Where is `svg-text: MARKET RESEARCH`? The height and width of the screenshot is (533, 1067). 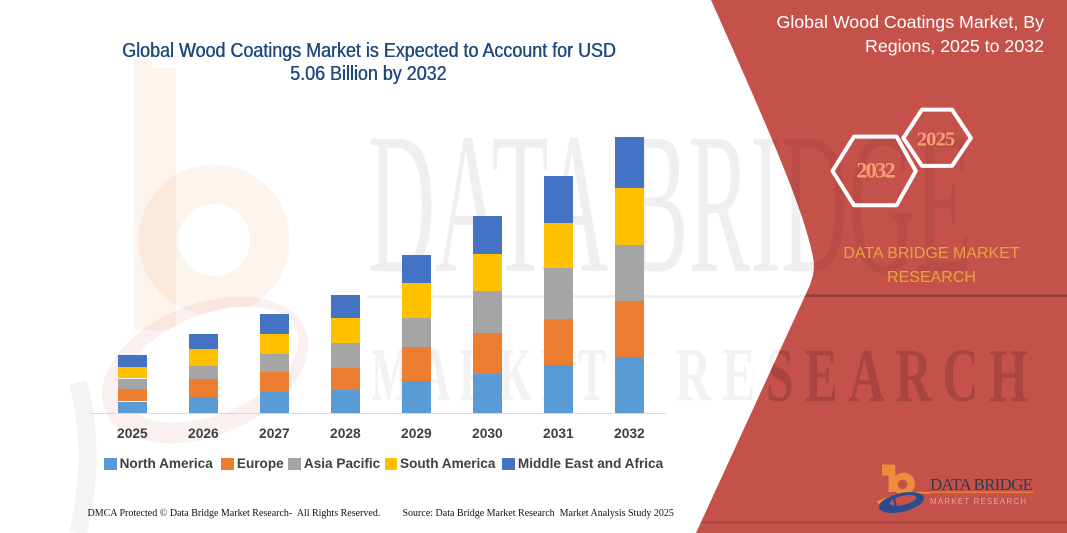 svg-text: MARKET RESEARCH is located at coordinates (979, 501).